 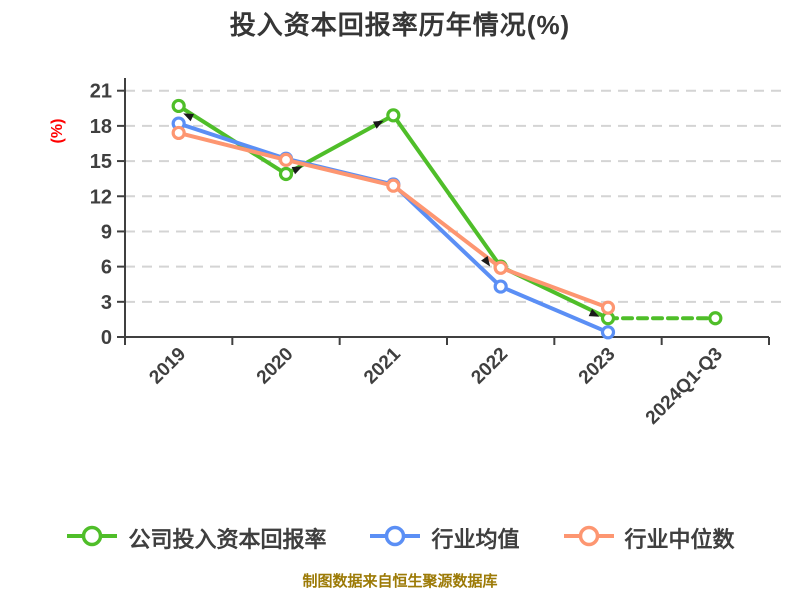 I want to click on legend-marker-industry-median, so click(x=589, y=538).